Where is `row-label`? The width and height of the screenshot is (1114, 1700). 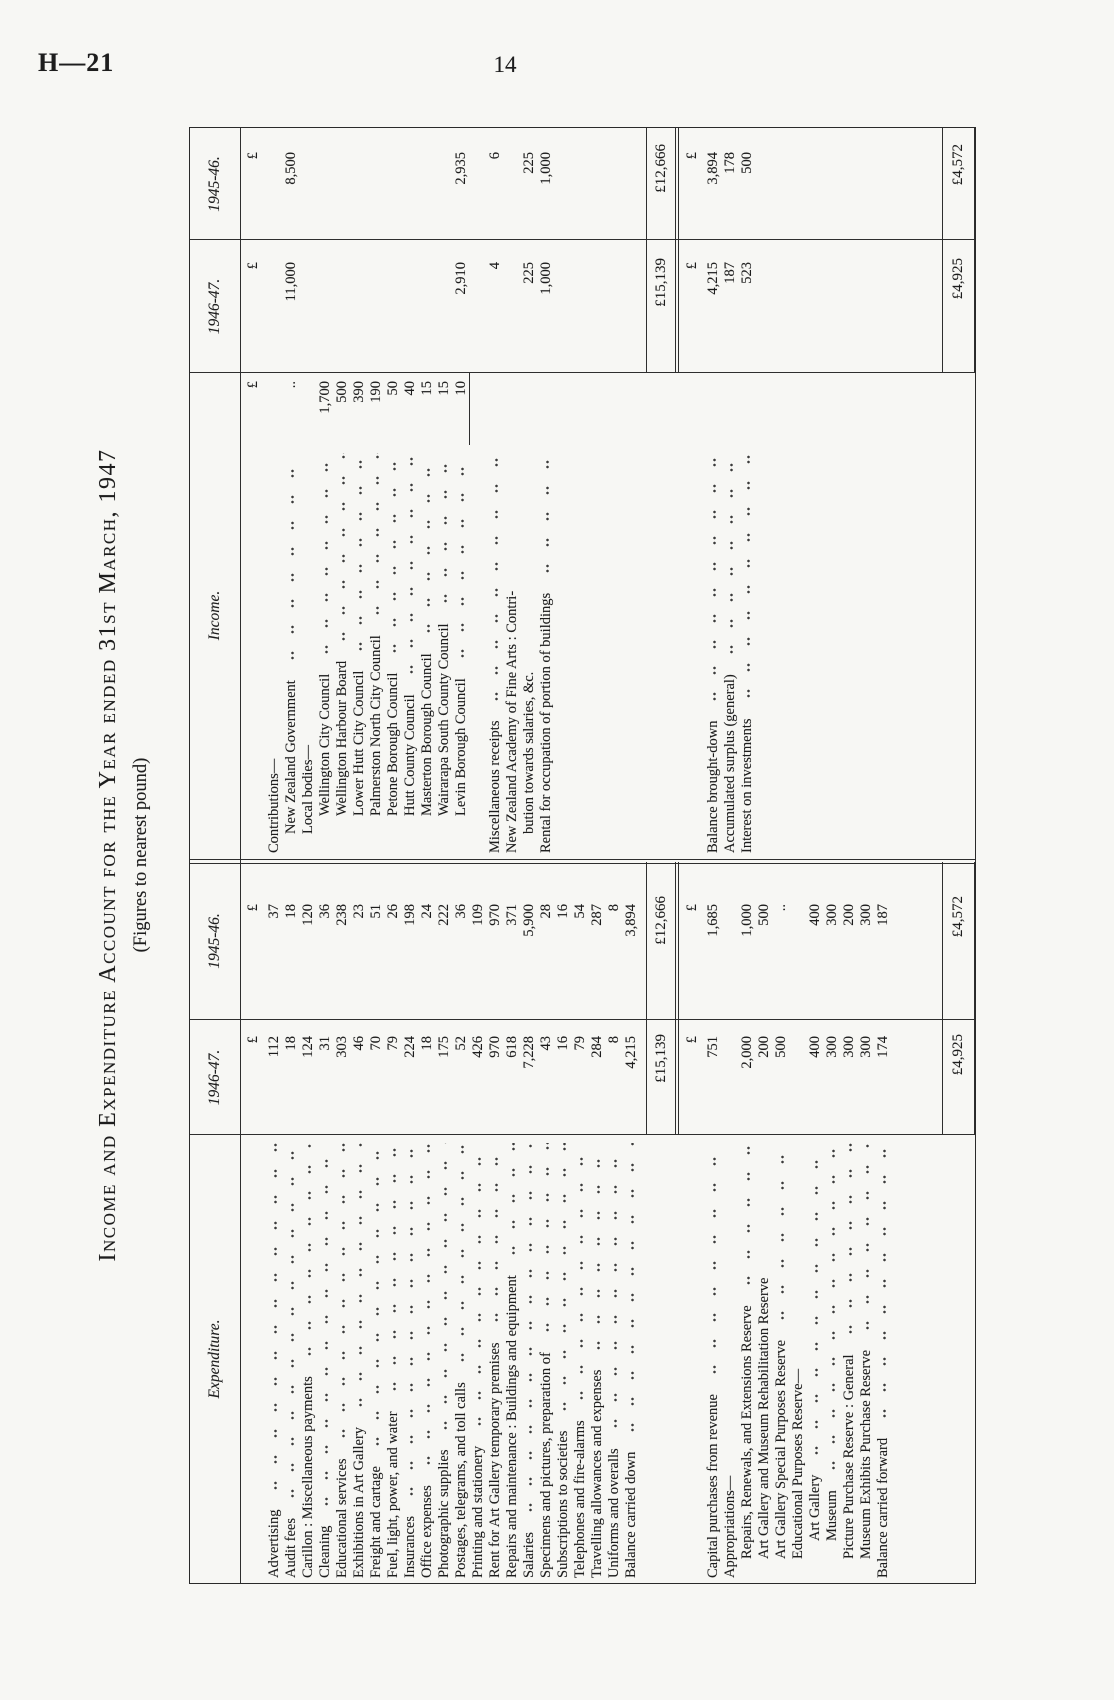 row-label is located at coordinates (478, 651).